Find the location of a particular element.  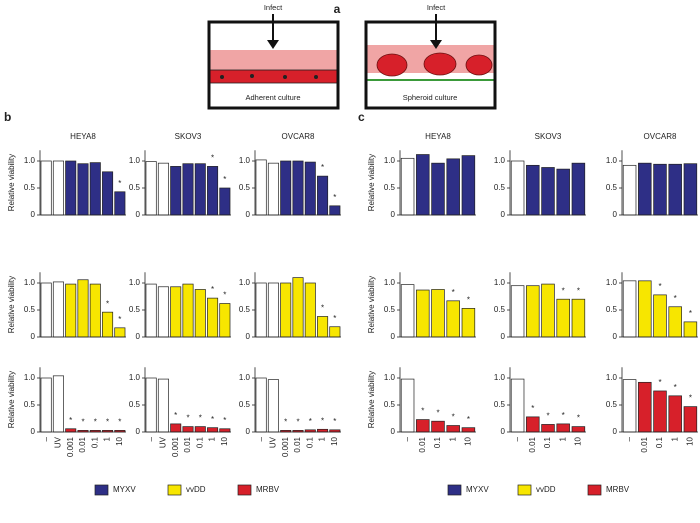

panel-label: b is located at coordinates (7, 117).